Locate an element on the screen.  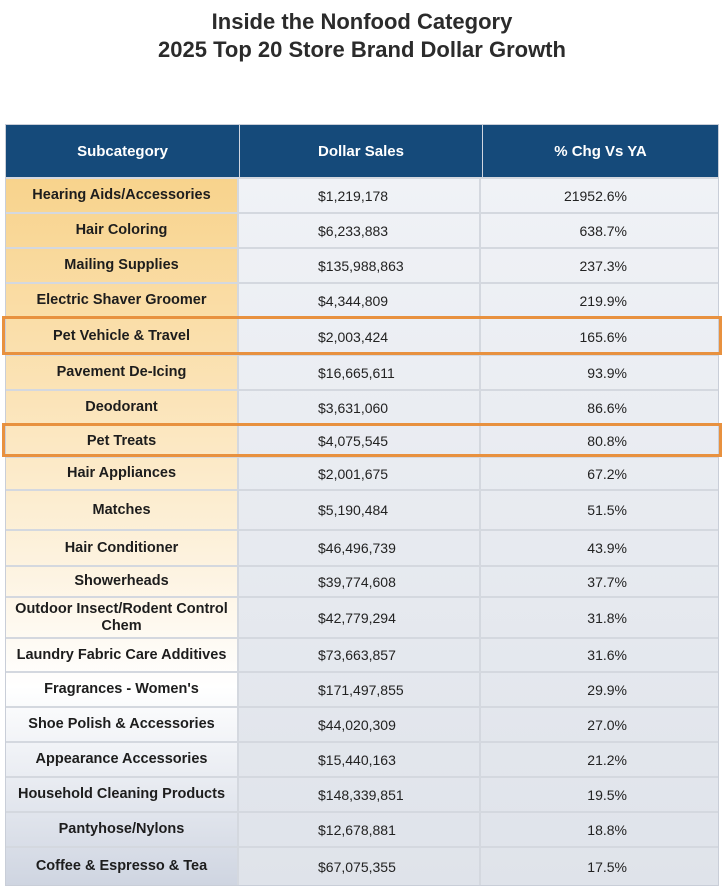
dollar-sales-cell: $4,344,809 is located at coordinates (360, 300).